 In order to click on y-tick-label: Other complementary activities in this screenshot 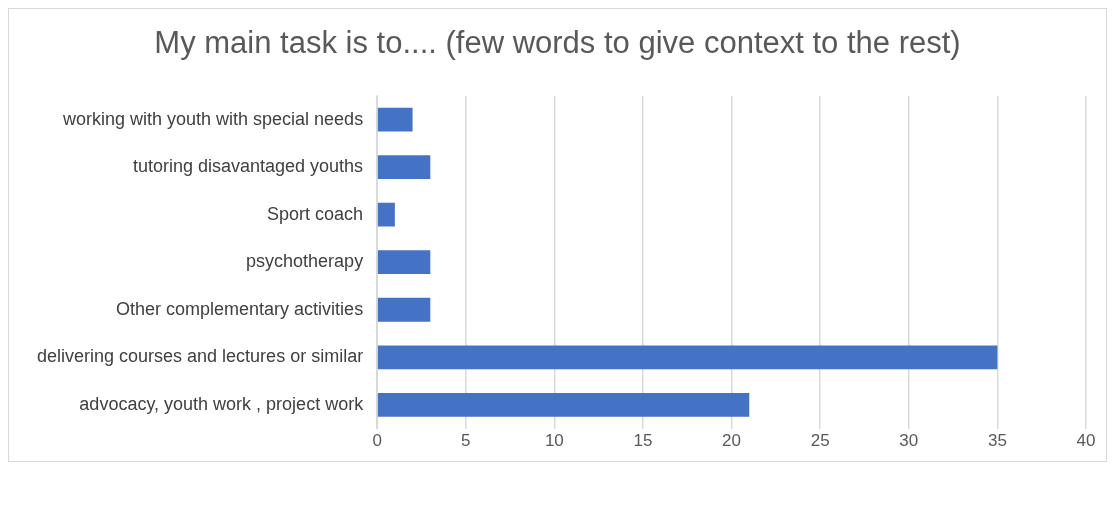, I will do `click(240, 308)`.